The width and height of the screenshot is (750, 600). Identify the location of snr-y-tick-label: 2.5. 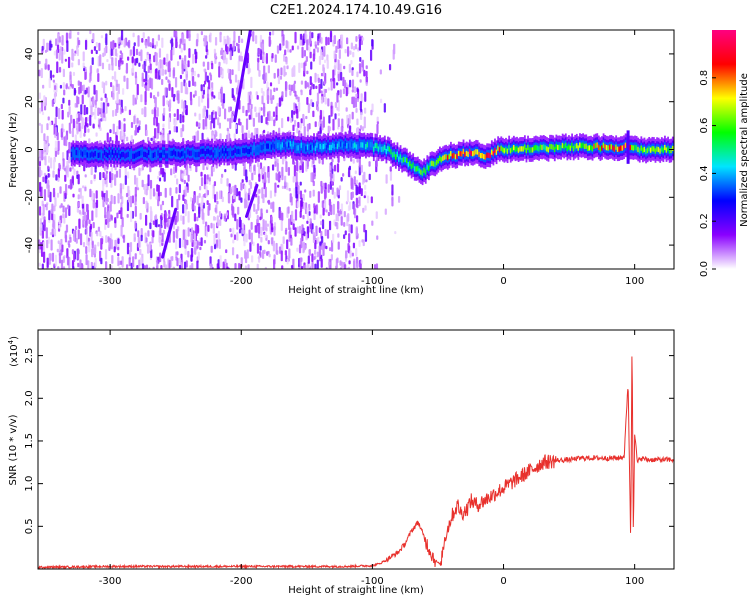
(29, 356).